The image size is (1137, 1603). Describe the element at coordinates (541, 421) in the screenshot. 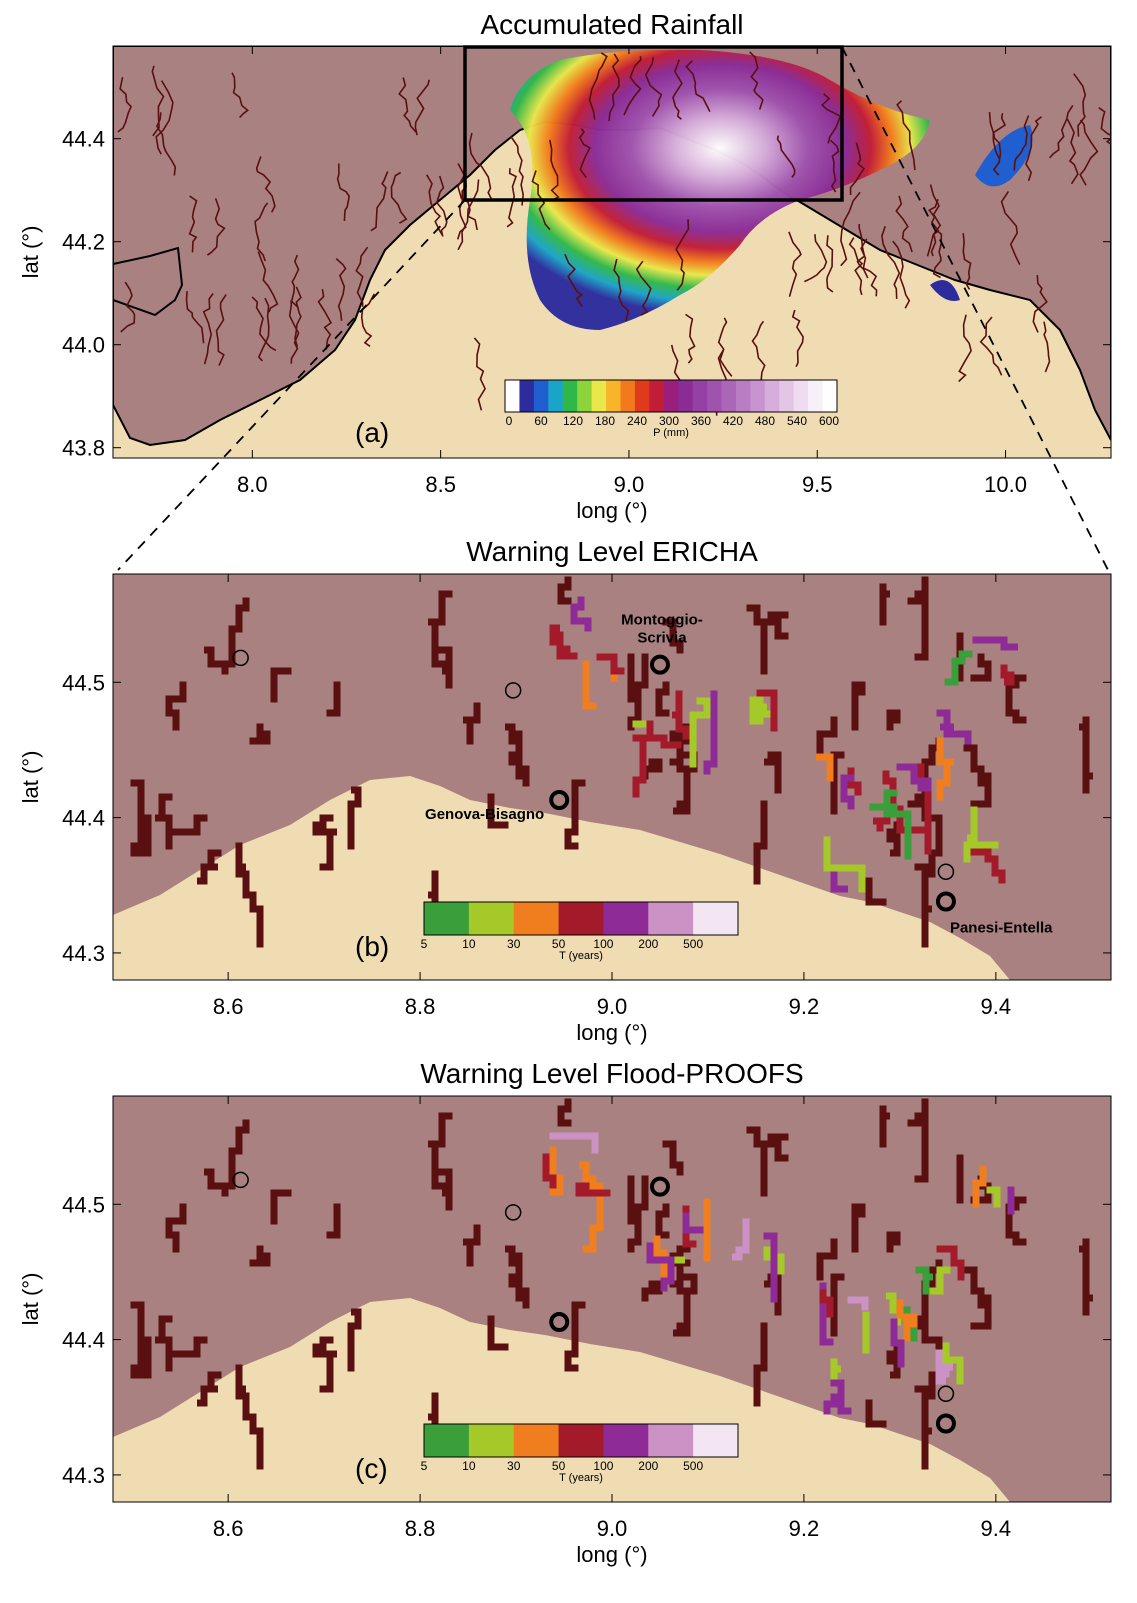

I see `colorbar-tick-label: 60` at that location.